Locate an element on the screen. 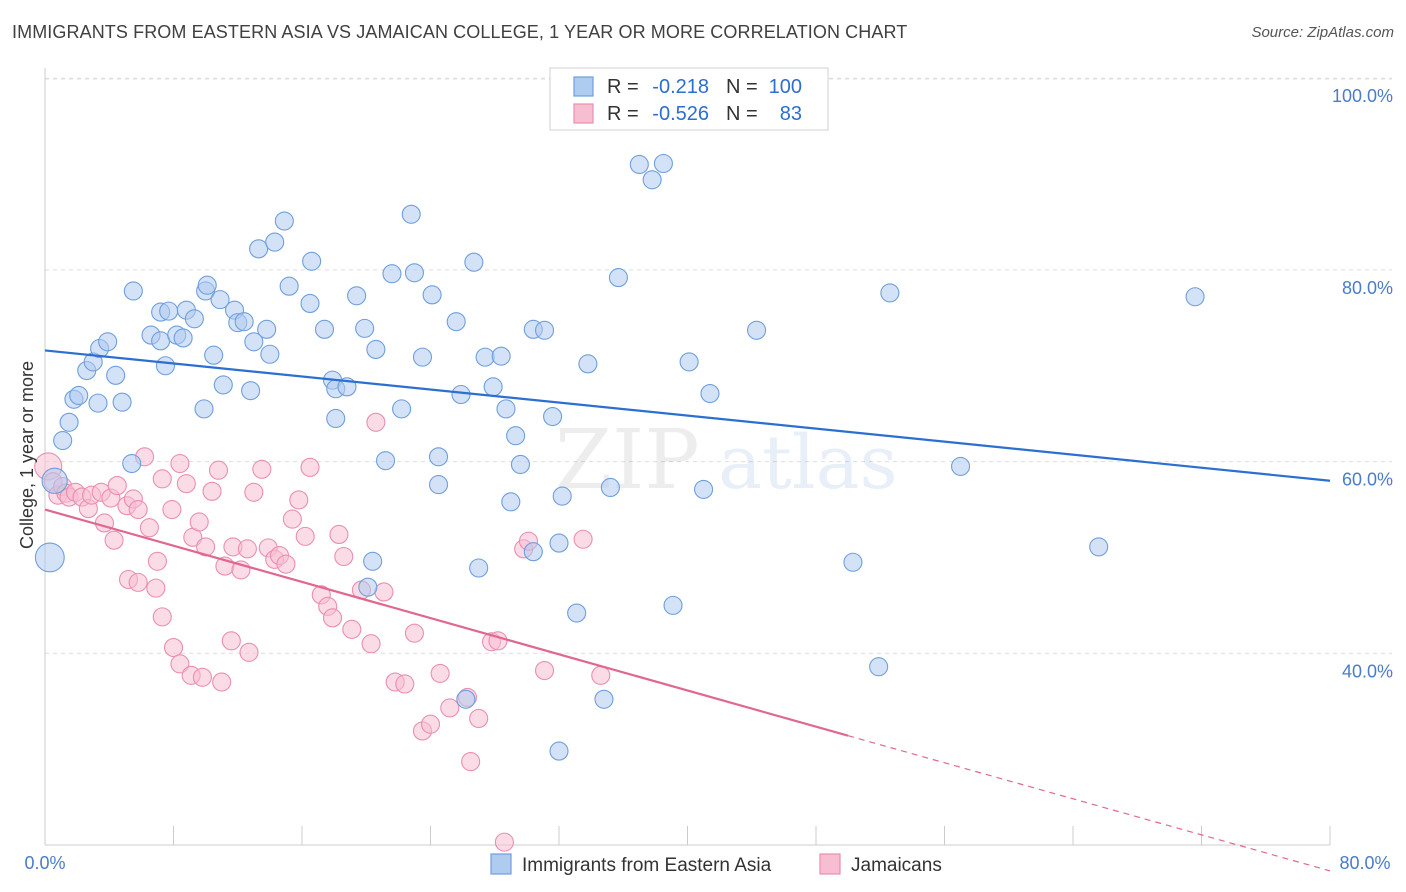  legend-n-label-2: N = is located at coordinates (742, 114).